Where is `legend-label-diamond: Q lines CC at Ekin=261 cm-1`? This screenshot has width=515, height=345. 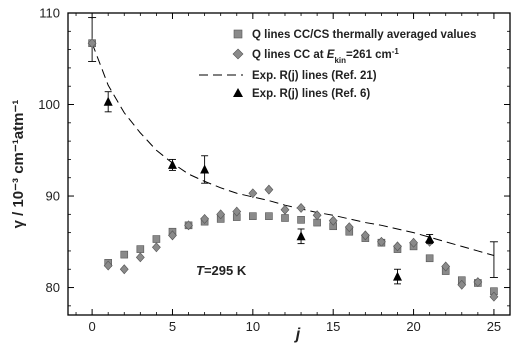
legend-label-diamond: Q lines CC at Ekin=261 cm-1 is located at coordinates (325, 56).